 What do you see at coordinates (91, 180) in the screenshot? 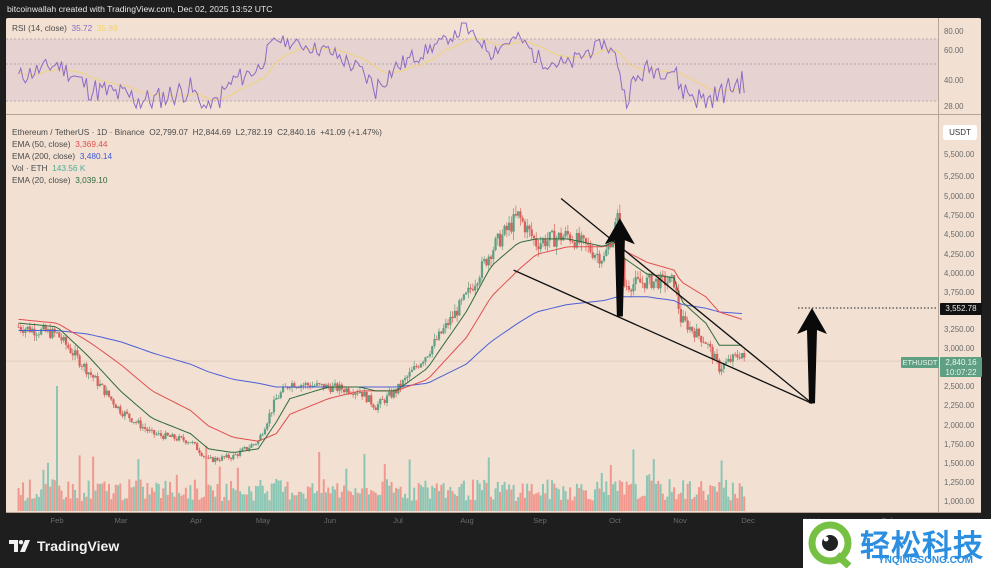
I see `indicator-value: 3,039.10` at bounding box center [91, 180].